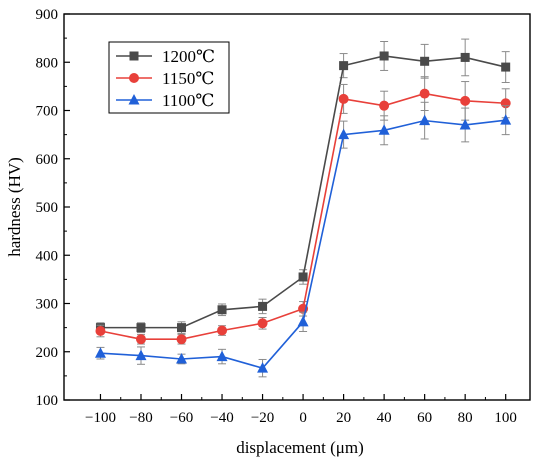 The height and width of the screenshot is (462, 550). Describe the element at coordinates (47, 15) in the screenshot. I see `y-tick-label: 900` at that location.